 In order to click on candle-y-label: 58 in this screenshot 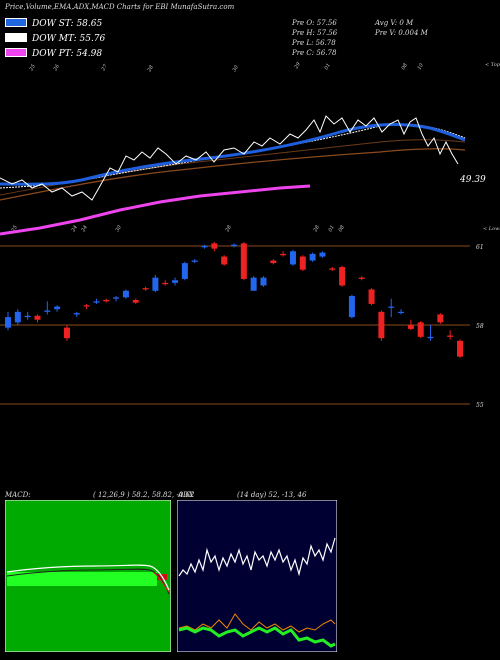, I will do `click(480, 326)`.